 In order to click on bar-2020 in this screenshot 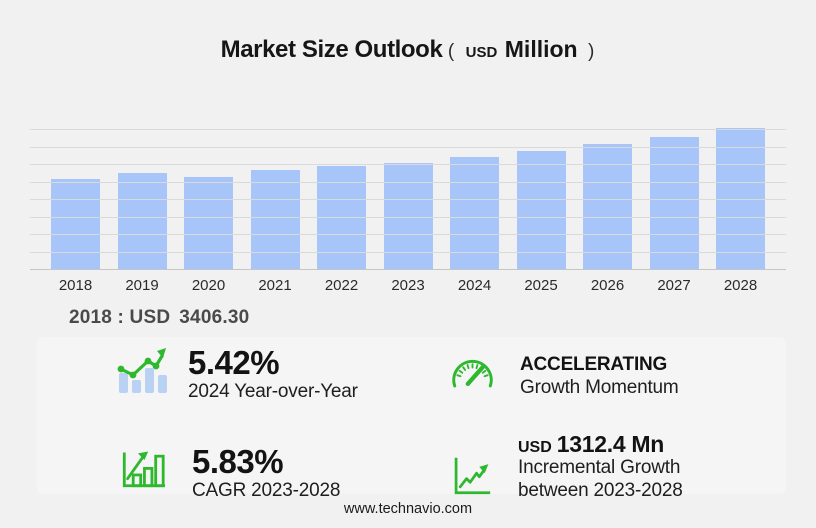, I will do `click(208, 223)`.